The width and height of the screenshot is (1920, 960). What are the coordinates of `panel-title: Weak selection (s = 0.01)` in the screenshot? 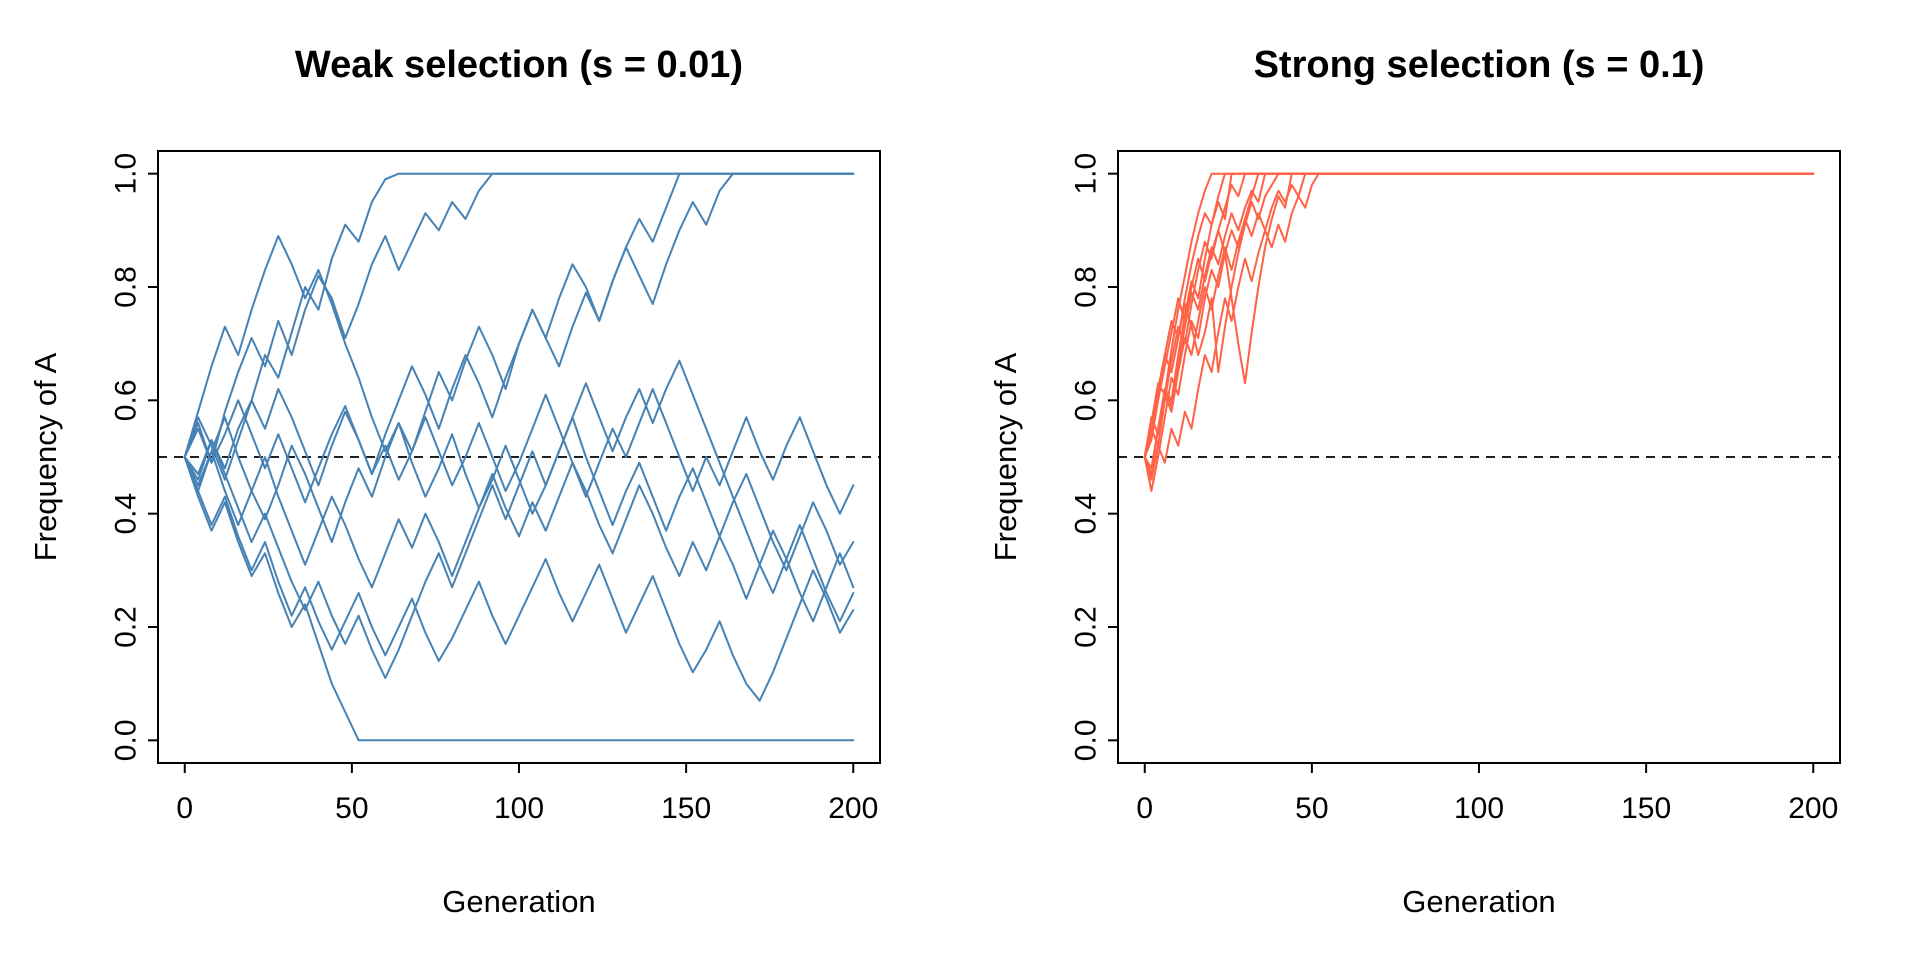 It's located at (519, 65).